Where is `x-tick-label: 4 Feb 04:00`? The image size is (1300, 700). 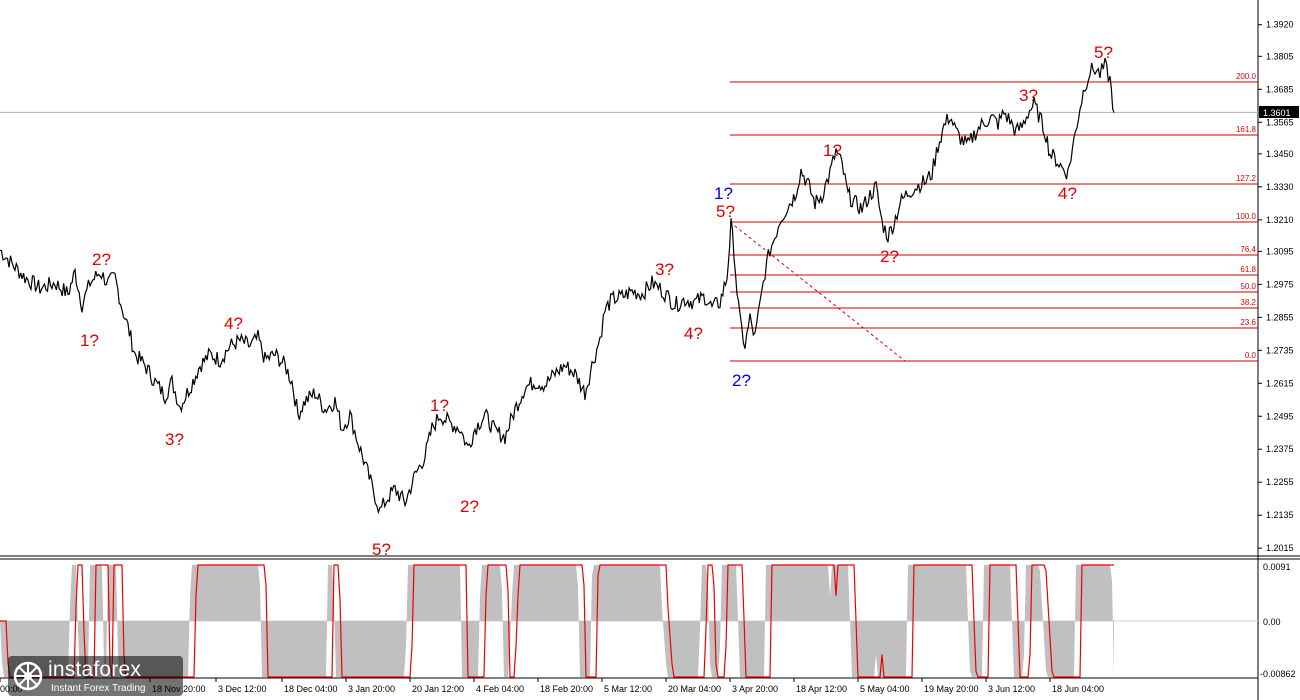
x-tick-label: 4 Feb 04:00 is located at coordinates (500, 689).